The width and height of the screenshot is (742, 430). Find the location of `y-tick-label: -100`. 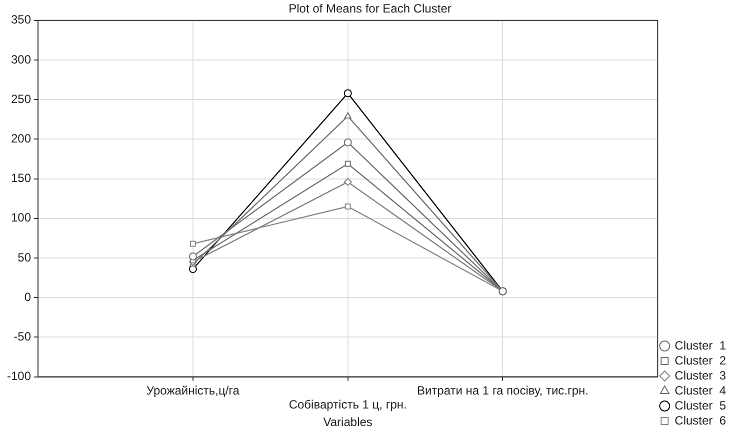

y-tick-label: -100 is located at coordinates (19, 376).